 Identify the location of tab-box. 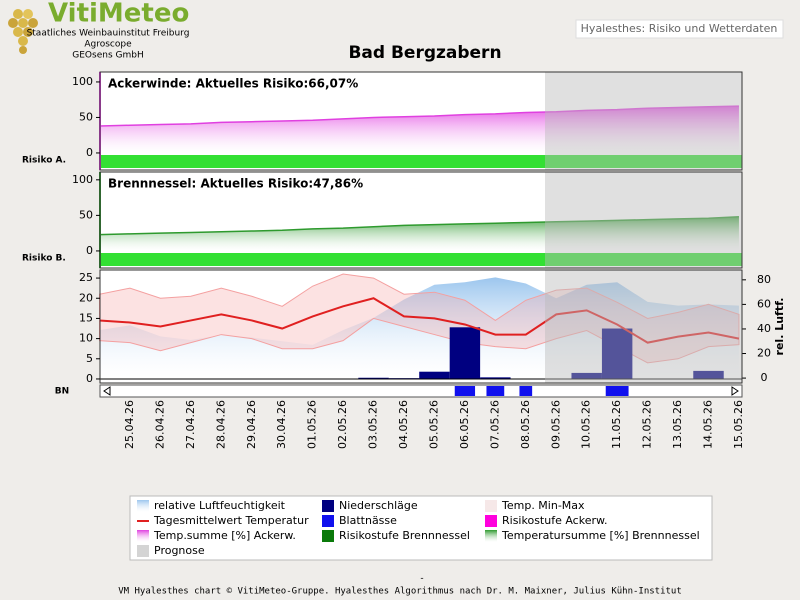
(679, 29).